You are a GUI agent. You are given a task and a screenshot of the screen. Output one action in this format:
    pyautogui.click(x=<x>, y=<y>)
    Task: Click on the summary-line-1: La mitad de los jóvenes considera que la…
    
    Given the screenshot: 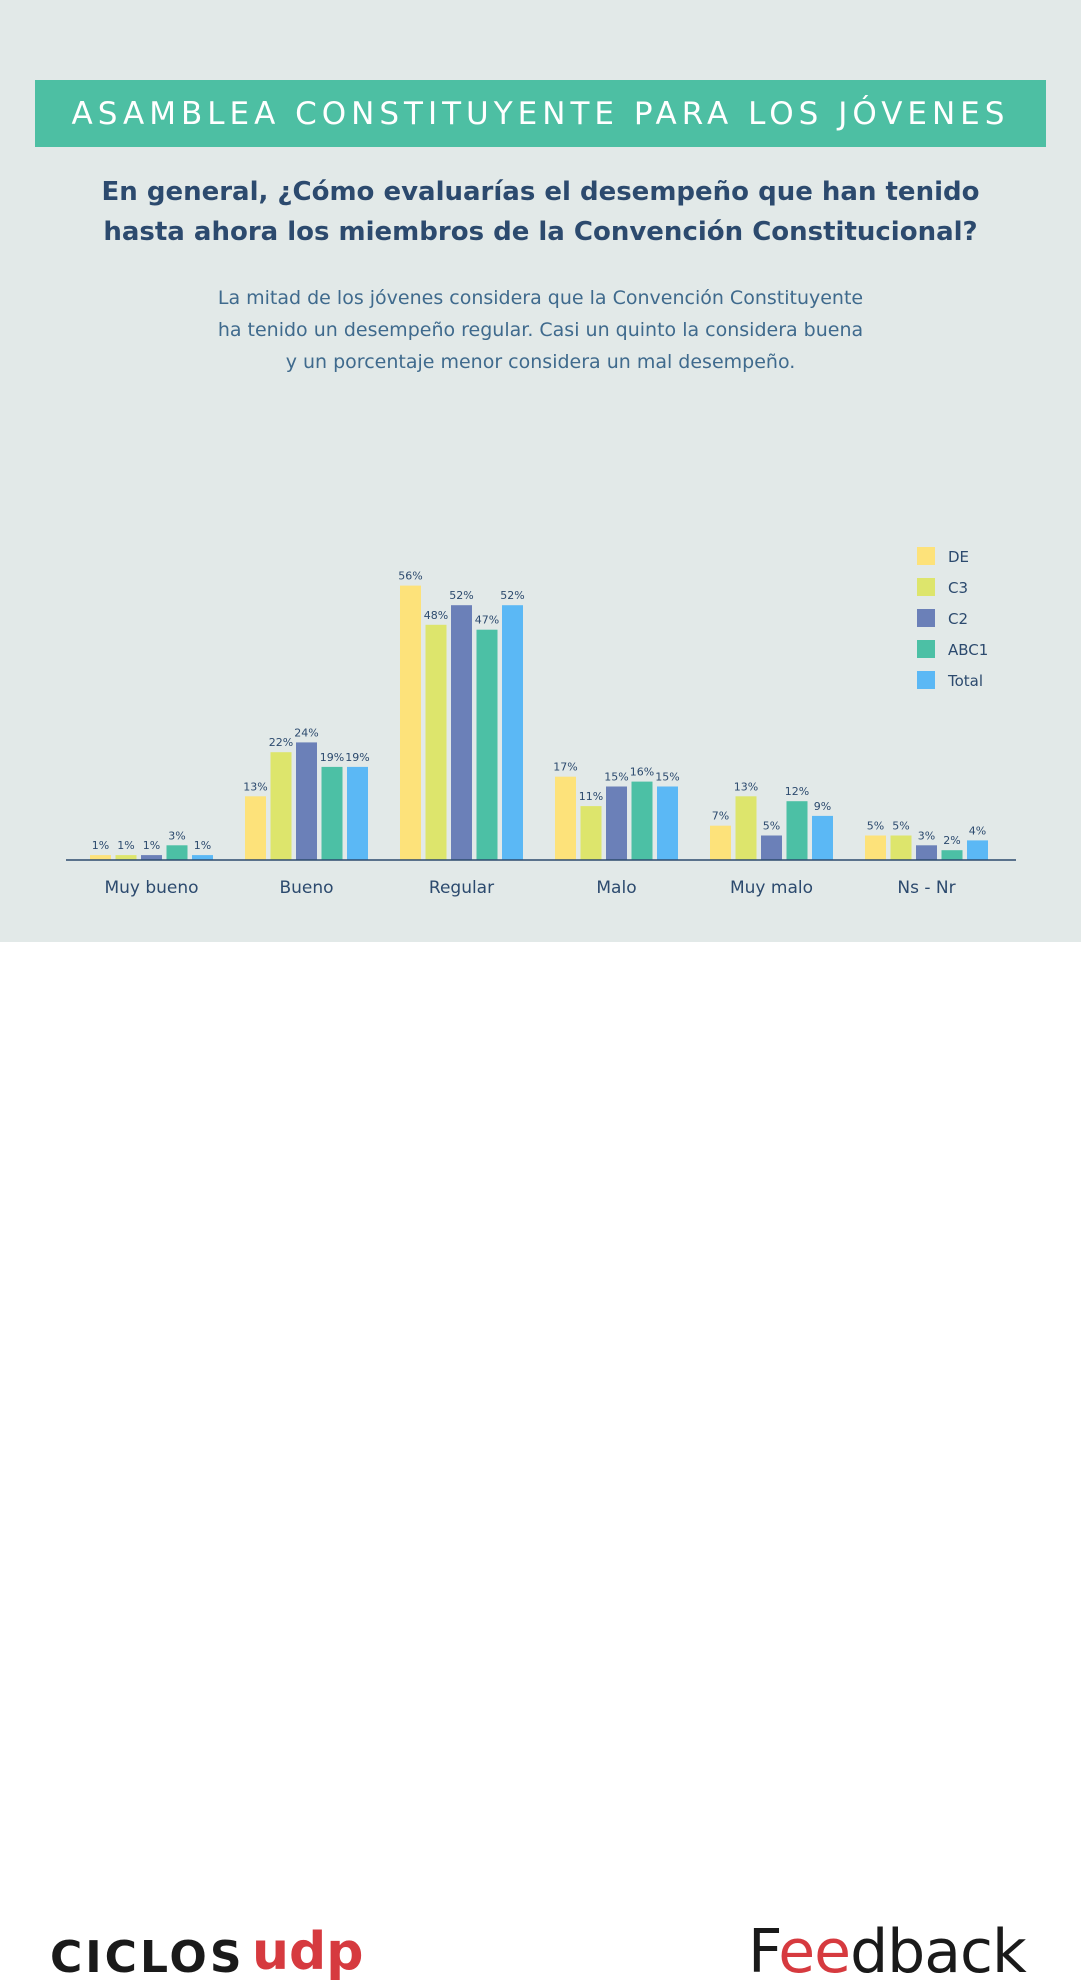 What is the action you would take?
    pyautogui.click(x=540, y=298)
    